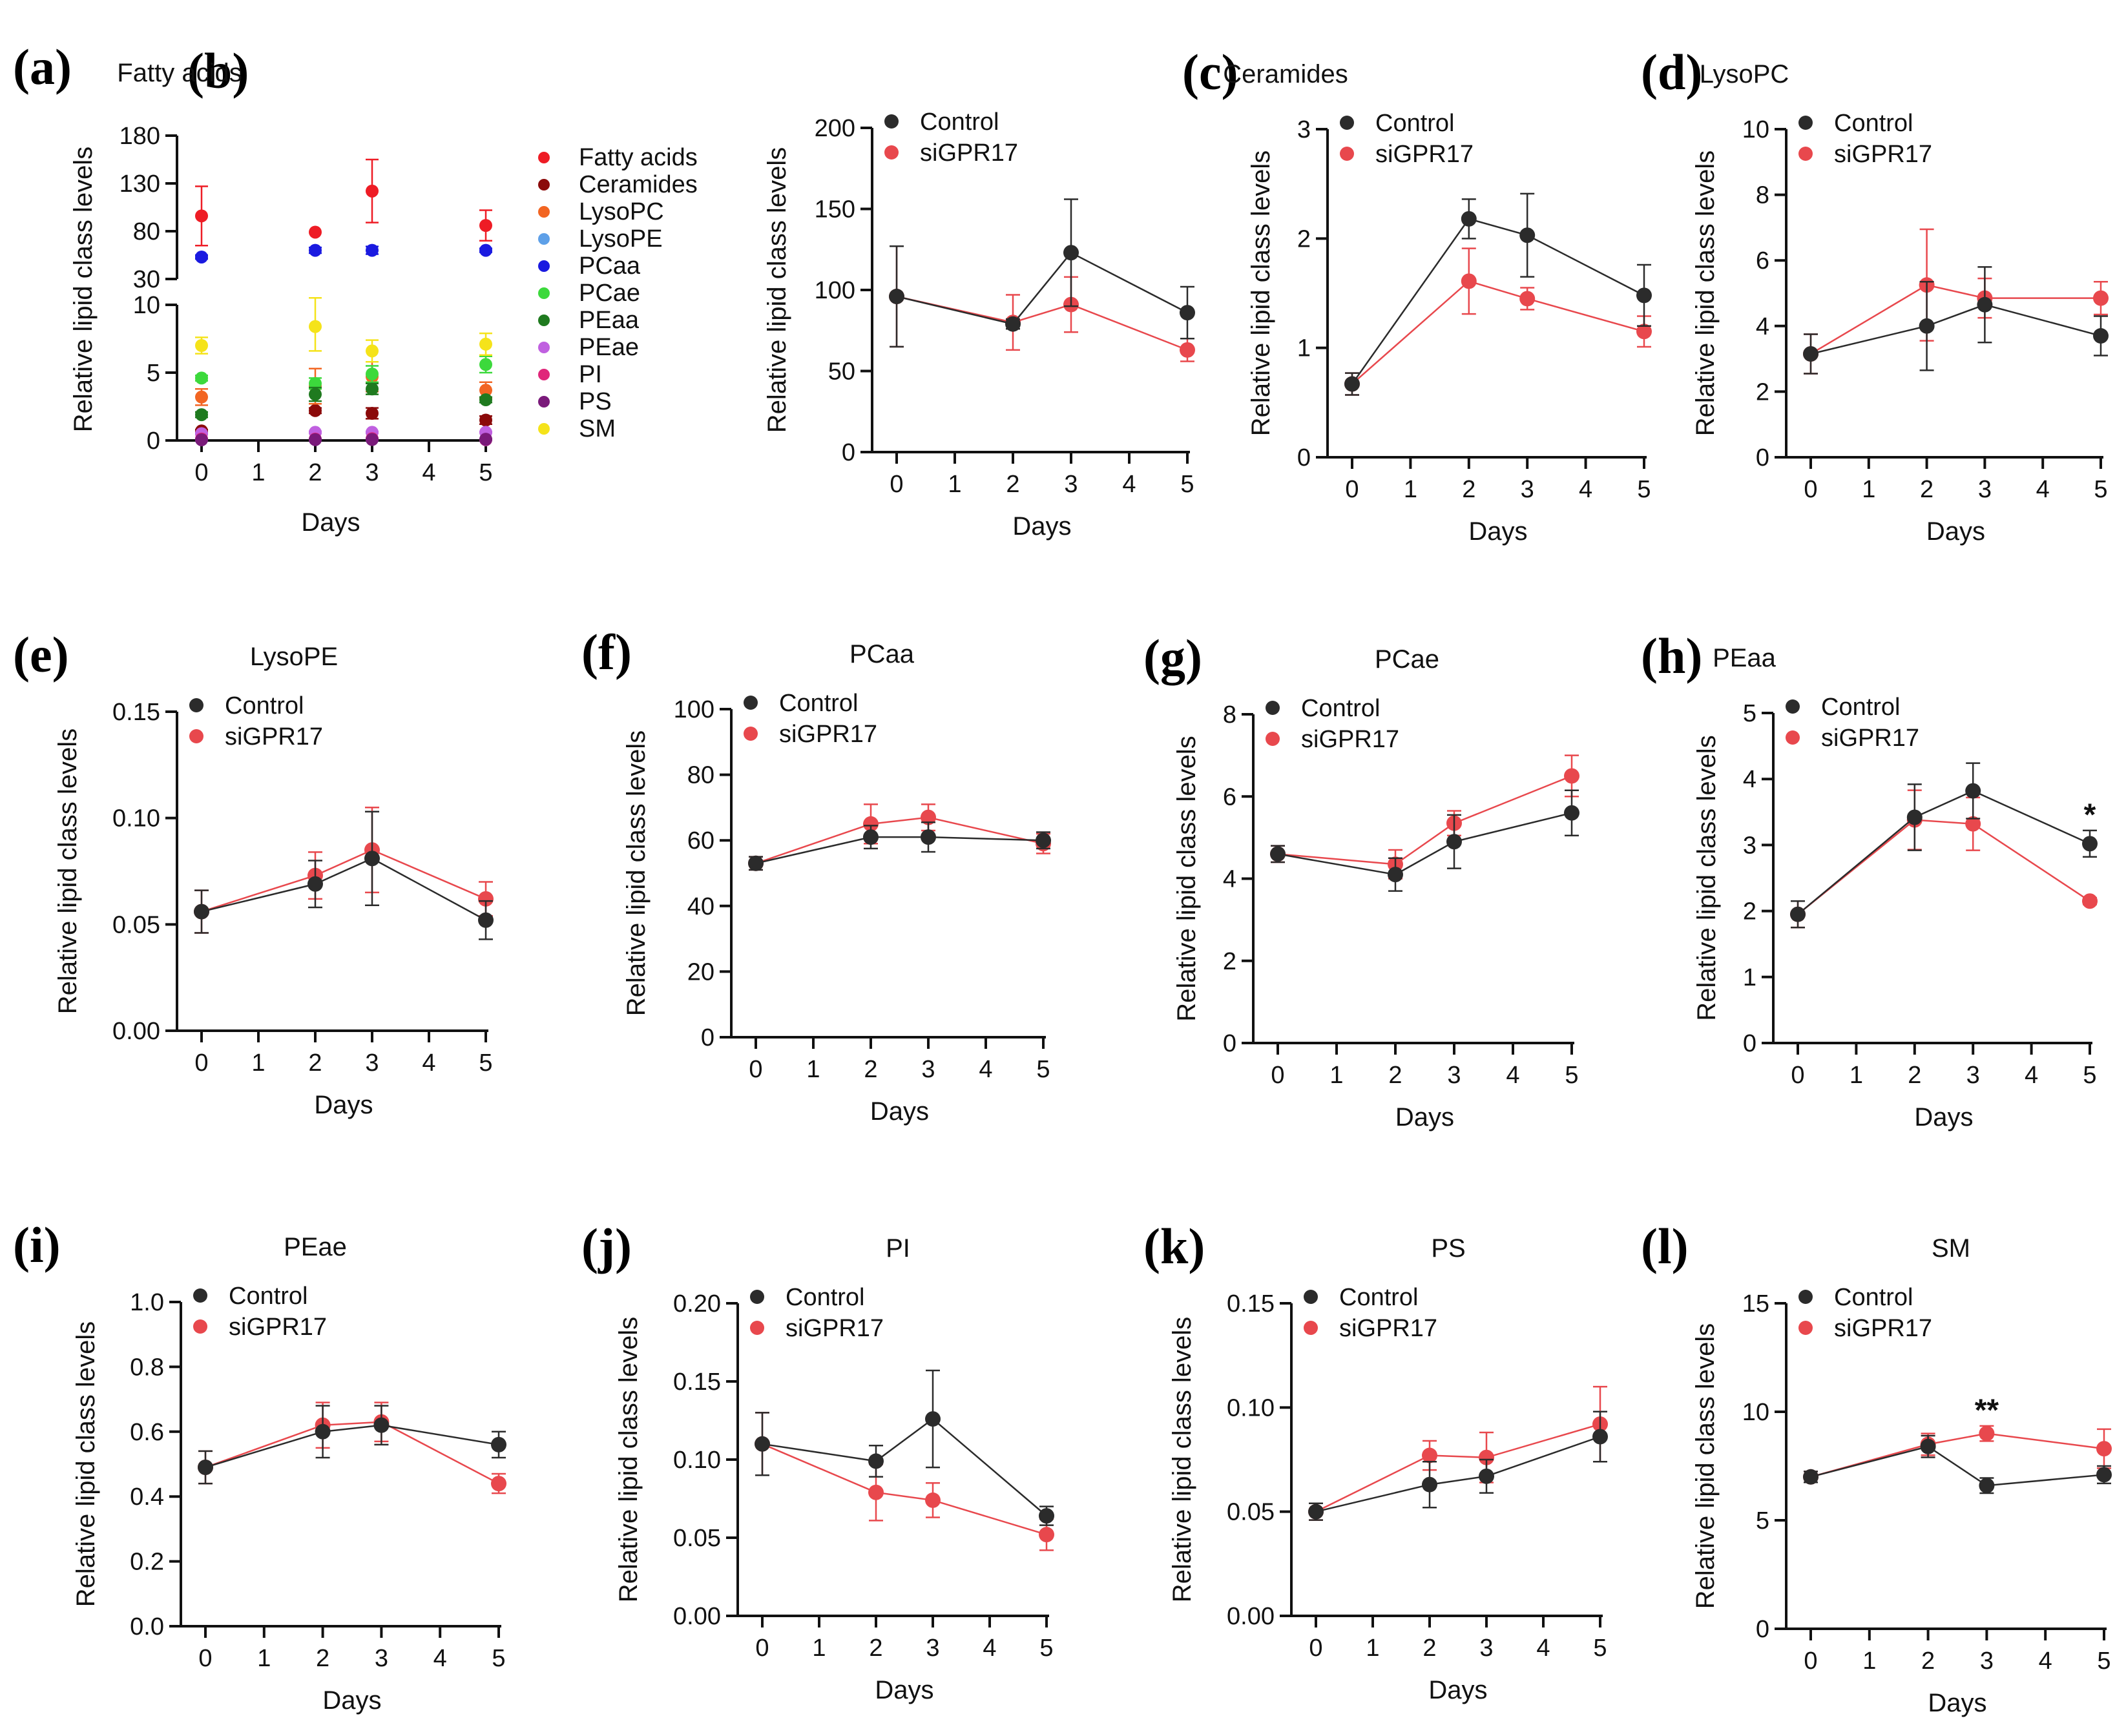 The height and width of the screenshot is (1736, 2126). I want to click on panel-letter: (g), so click(1172, 657).